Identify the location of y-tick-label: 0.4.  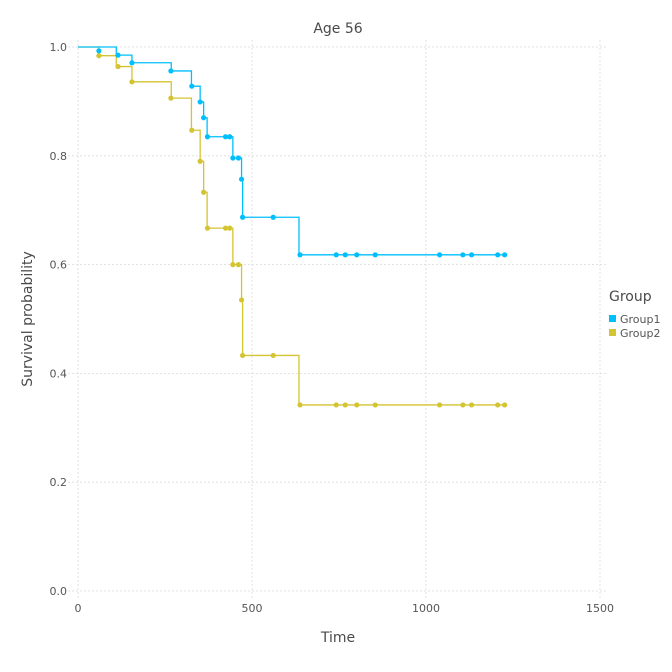
(59, 373).